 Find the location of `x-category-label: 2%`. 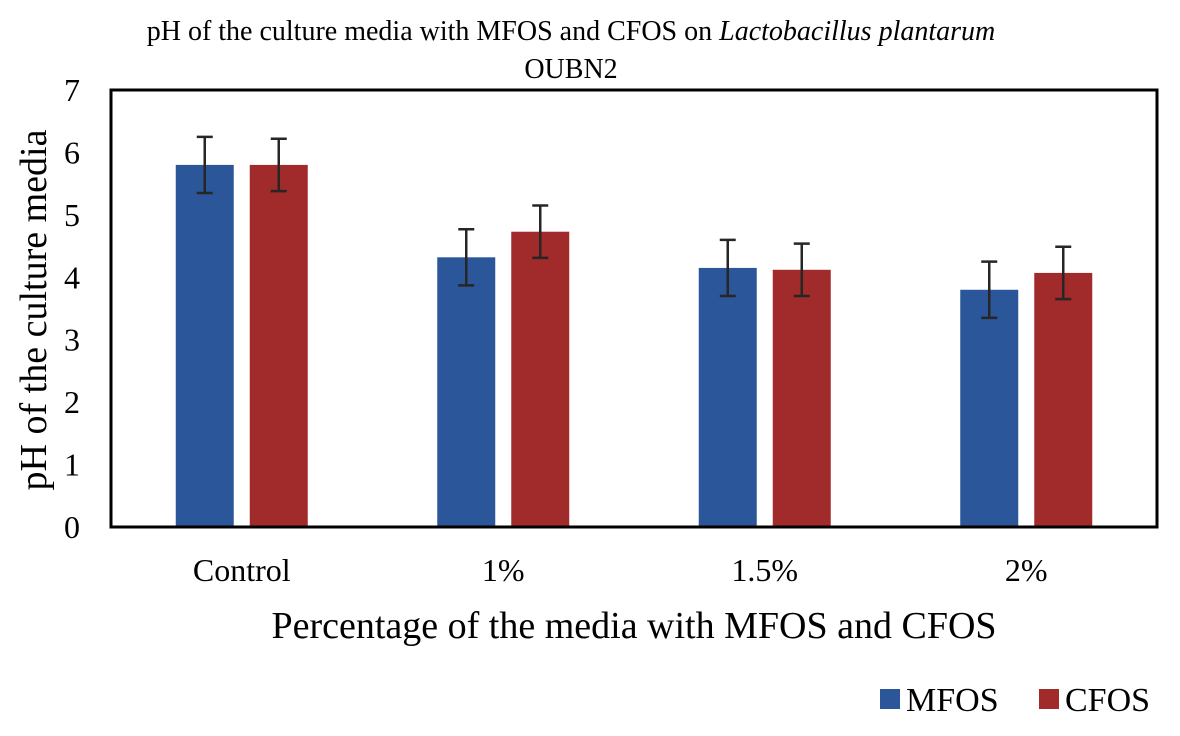

x-category-label: 2% is located at coordinates (1026, 570).